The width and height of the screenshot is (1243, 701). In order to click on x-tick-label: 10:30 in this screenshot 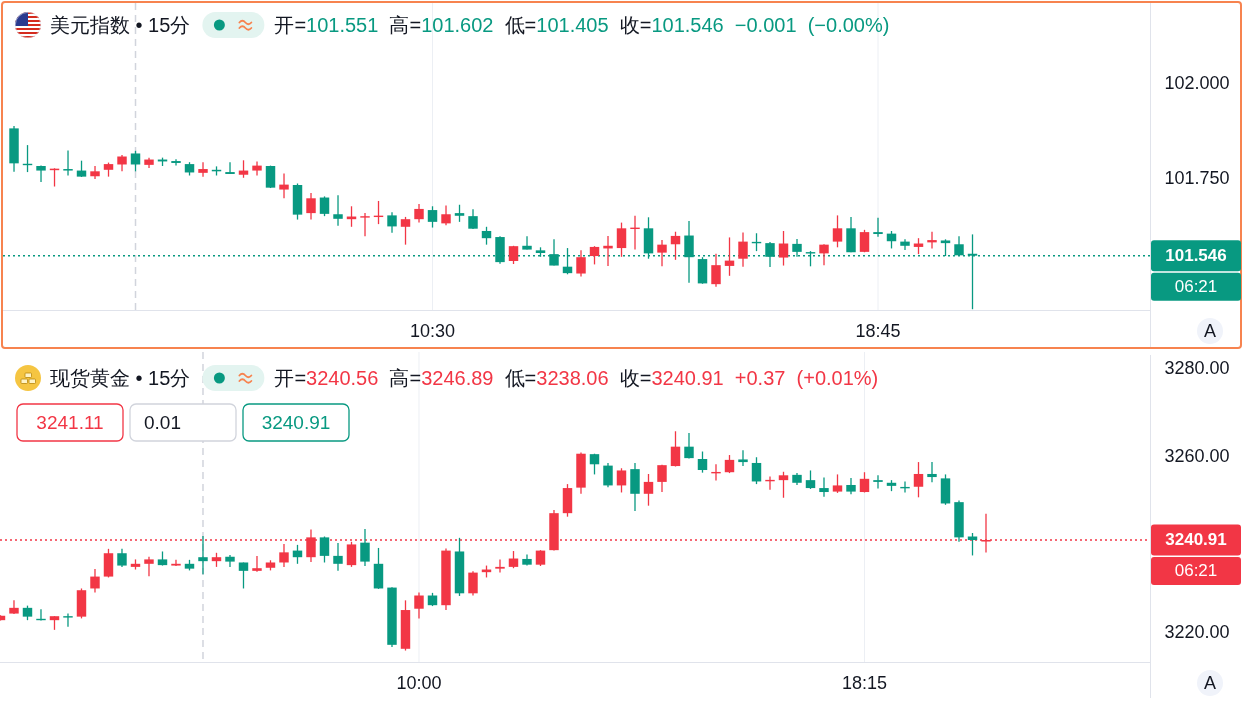, I will do `click(432, 331)`.